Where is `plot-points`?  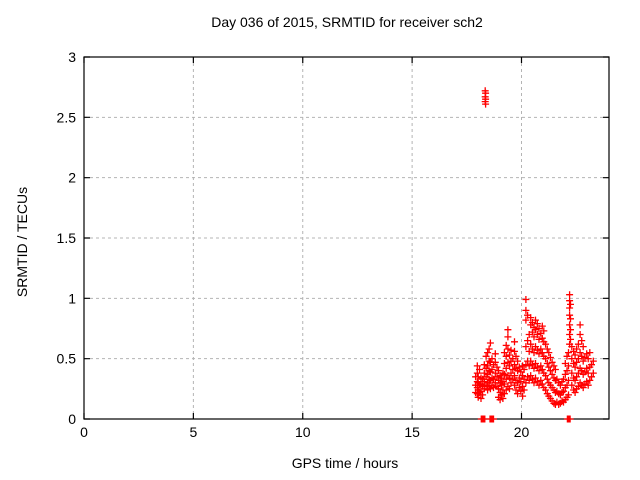
plot-points is located at coordinates (534, 255).